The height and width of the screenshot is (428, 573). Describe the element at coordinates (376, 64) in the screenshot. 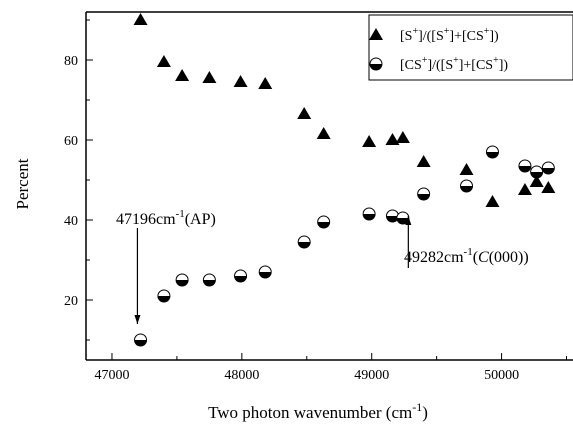

I see `legend-marker-halfcircle` at that location.